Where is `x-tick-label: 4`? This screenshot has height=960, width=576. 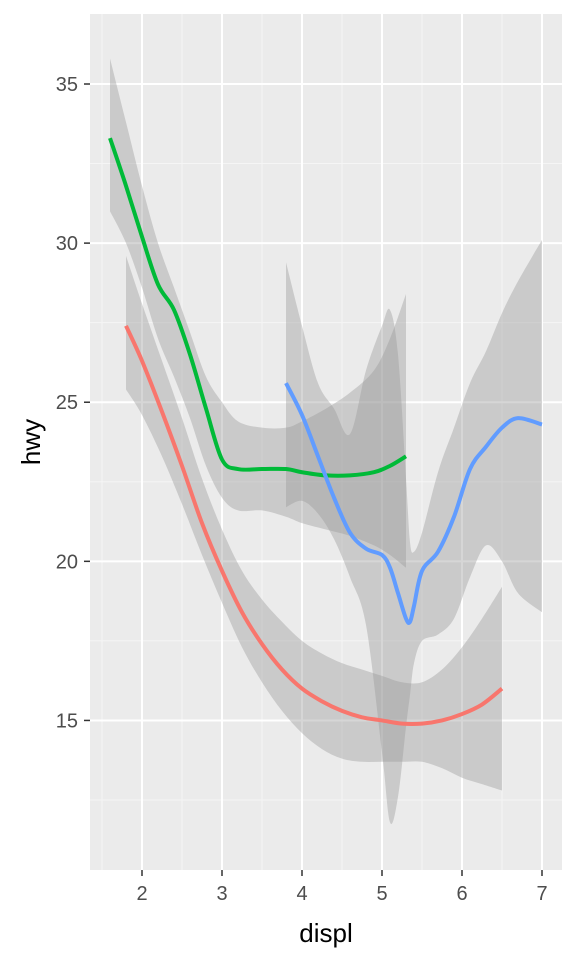
x-tick-label: 4 is located at coordinates (301, 894).